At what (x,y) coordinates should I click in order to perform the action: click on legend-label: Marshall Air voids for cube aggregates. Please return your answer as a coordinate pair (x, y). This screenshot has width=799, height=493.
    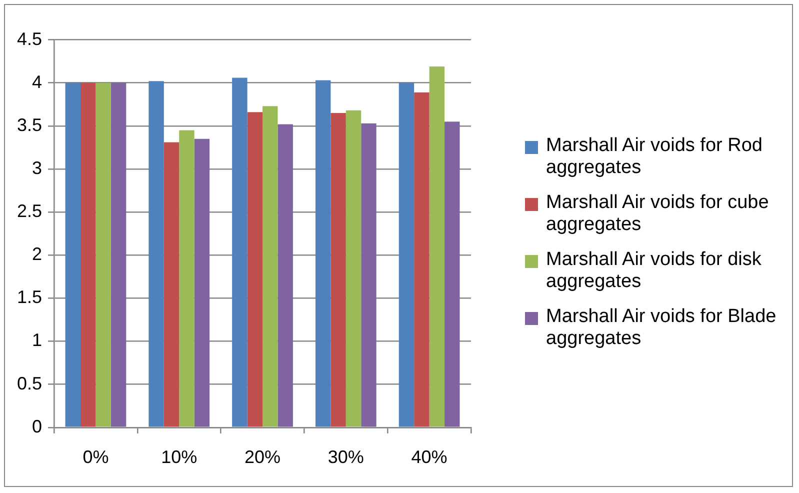
    Looking at the image, I should click on (658, 214).